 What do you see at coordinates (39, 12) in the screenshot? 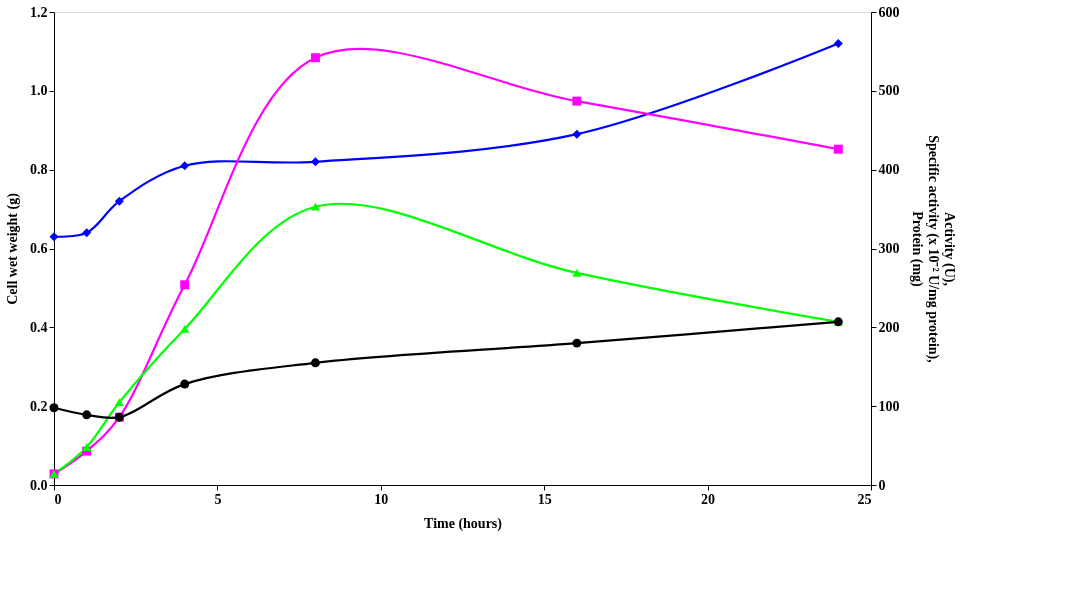
I see `y-tick-label: 1.2` at bounding box center [39, 12].